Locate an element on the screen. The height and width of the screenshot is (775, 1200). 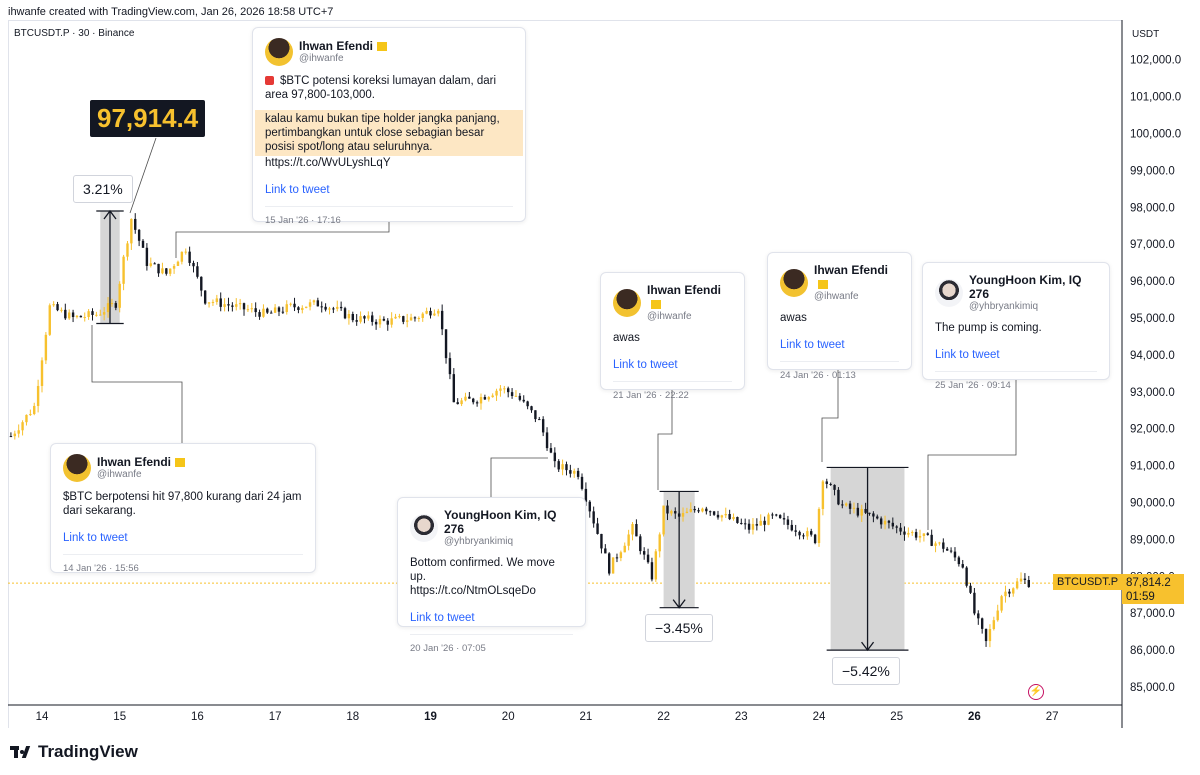
tweet-date: 24 Jan '26 · 01:13 is located at coordinates (839, 371).